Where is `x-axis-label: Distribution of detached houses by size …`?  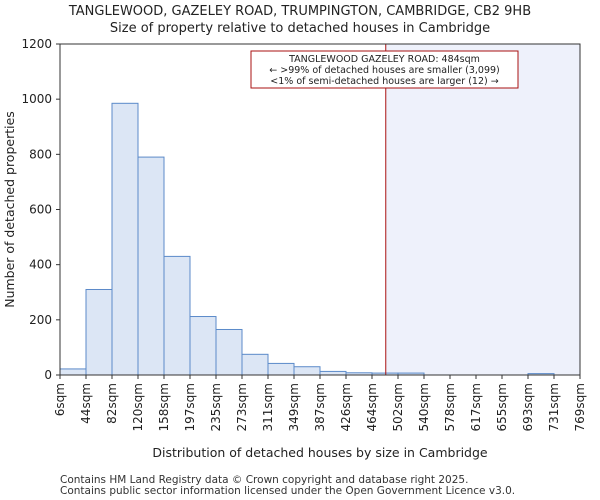
x-axis-label: Distribution of detached houses by size … is located at coordinates (320, 452).